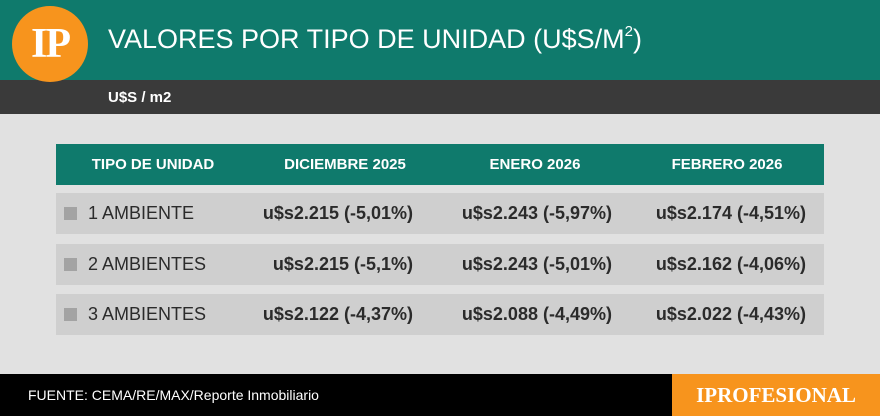 The image size is (880, 416). I want to click on column-header-diciembre: DICIEMBRE 2025, so click(345, 164).